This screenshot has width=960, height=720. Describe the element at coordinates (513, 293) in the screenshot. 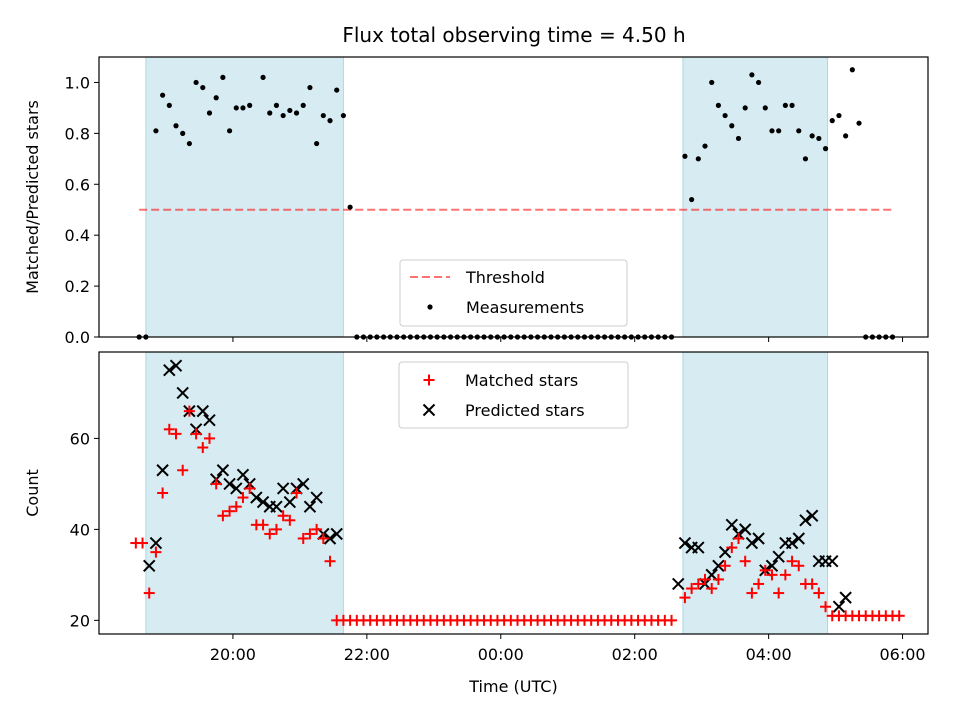

I see `legend-box` at that location.